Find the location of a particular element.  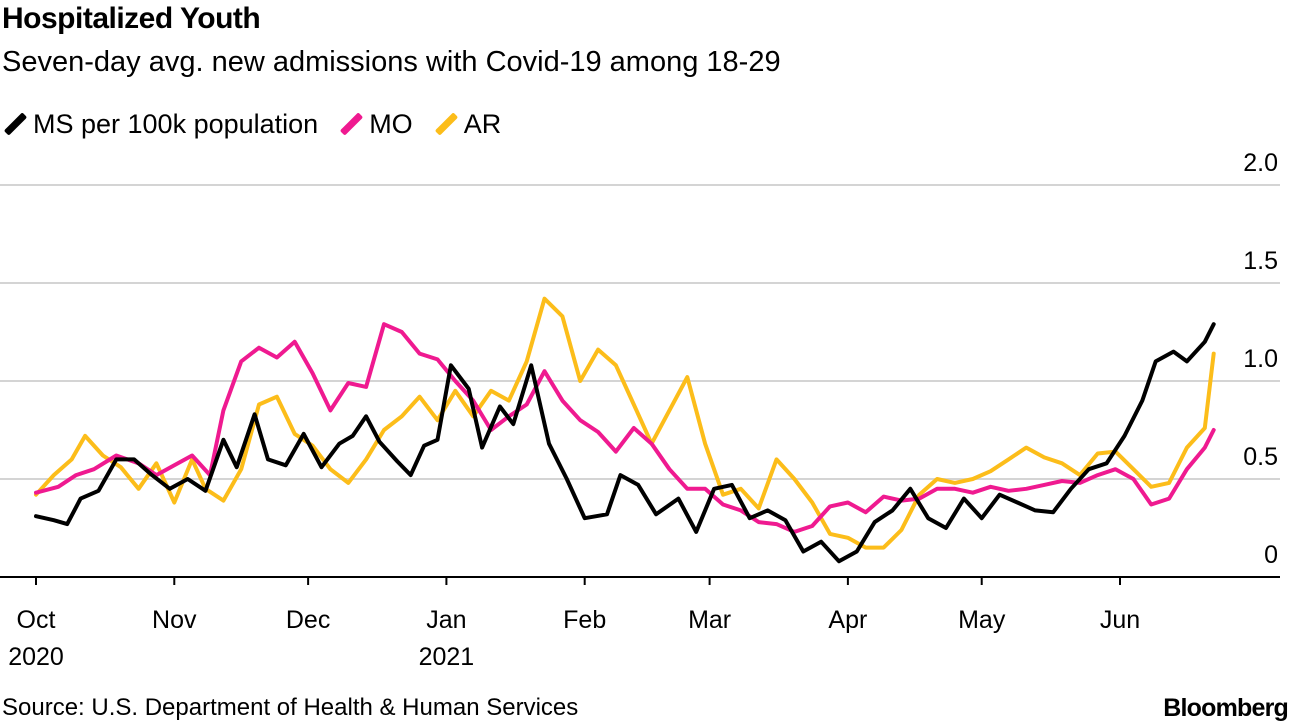

legend-label-mo: MO is located at coordinates (391, 123).